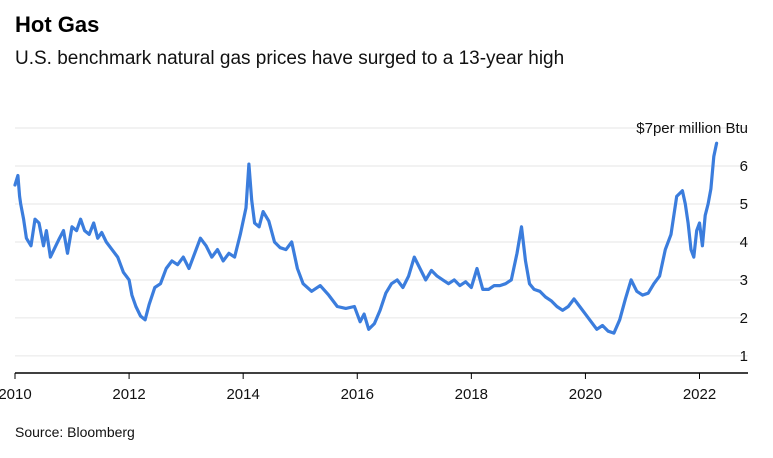 This screenshot has width=773, height=458. Describe the element at coordinates (692, 128) in the screenshot. I see `y-tick-label: $7per million Btu` at that location.